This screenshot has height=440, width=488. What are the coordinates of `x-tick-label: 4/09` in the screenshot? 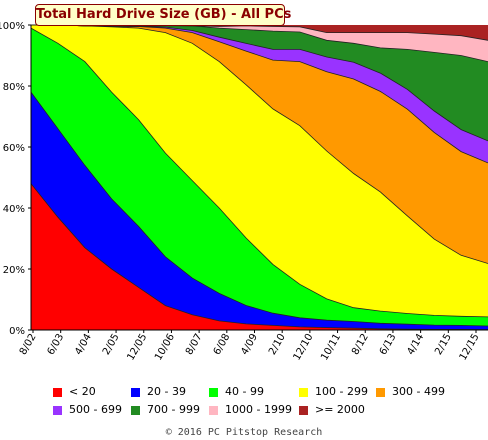 It's located at (249, 344).